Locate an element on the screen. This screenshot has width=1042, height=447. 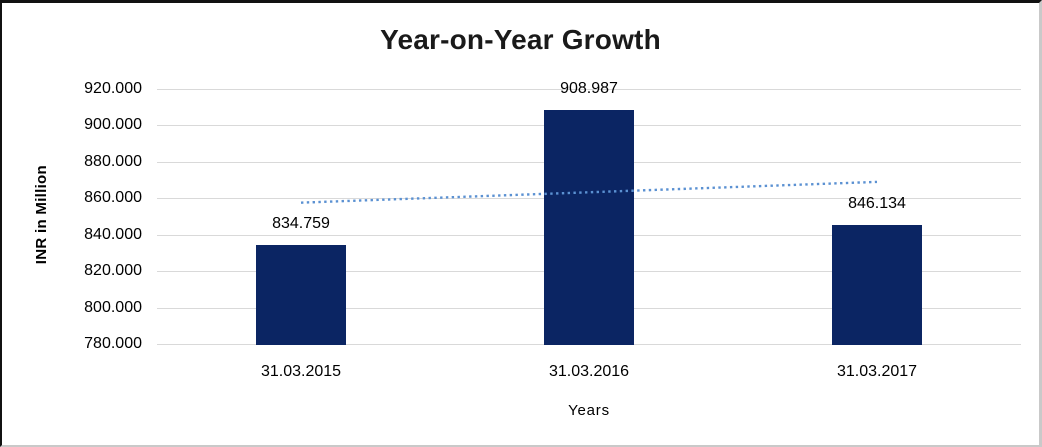
gridline is located at coordinates (589, 89).